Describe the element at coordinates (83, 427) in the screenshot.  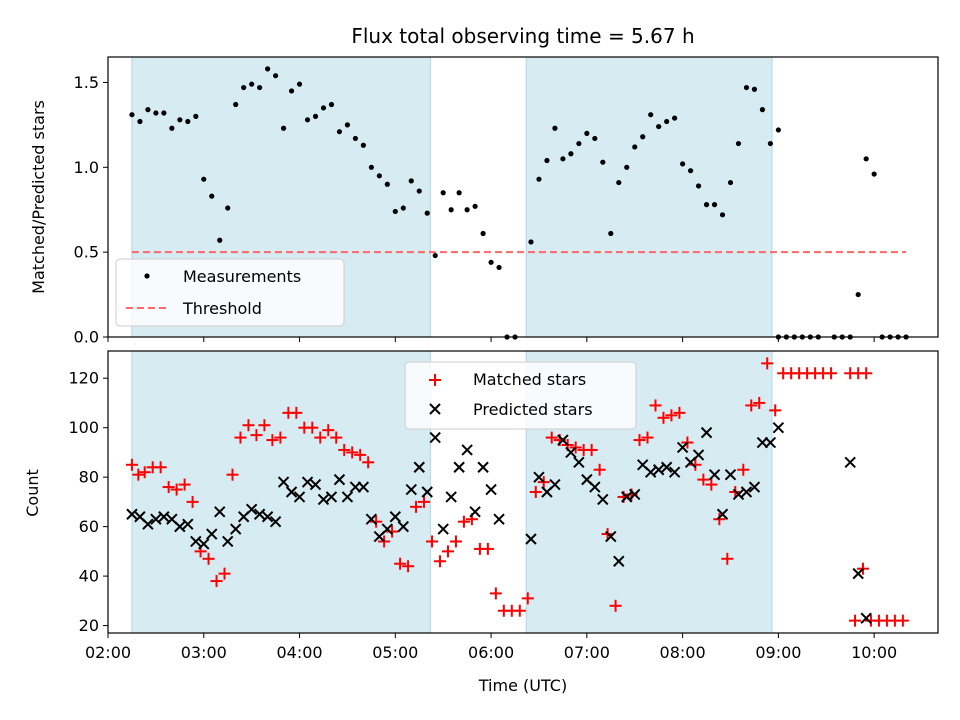
I see `y-tick-label: 100` at that location.